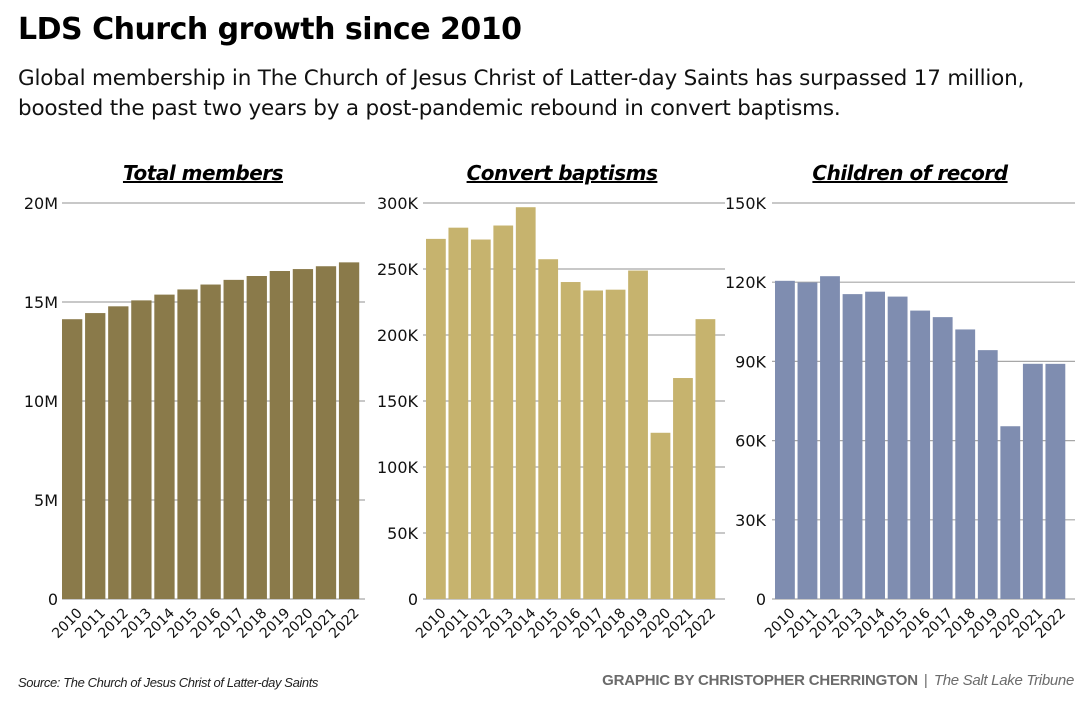 Image resolution: width=1092 pixels, height=708 pixels. Describe the element at coordinates (46, 500) in the screenshot. I see `y-tick-label: 5M` at that location.